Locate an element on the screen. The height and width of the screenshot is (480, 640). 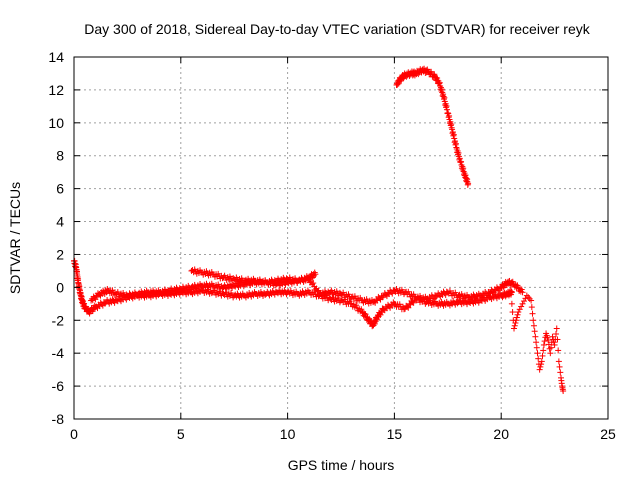
x-tick-label: 10 is located at coordinates (288, 434).